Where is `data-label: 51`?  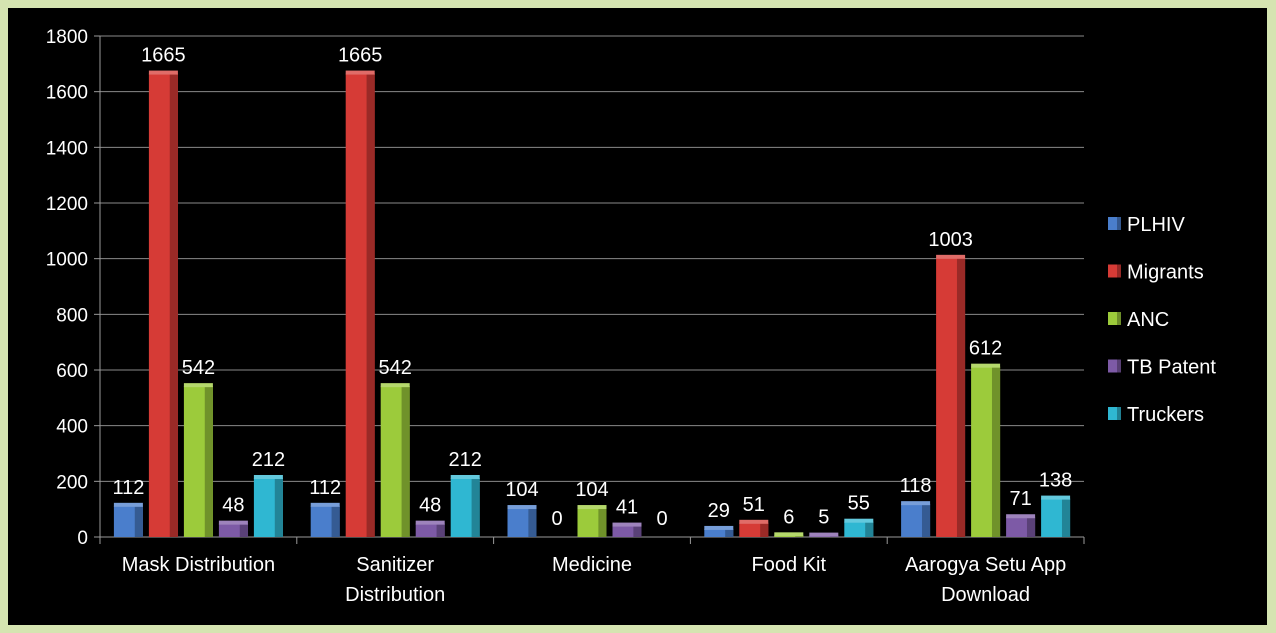
data-label: 51 is located at coordinates (754, 505).